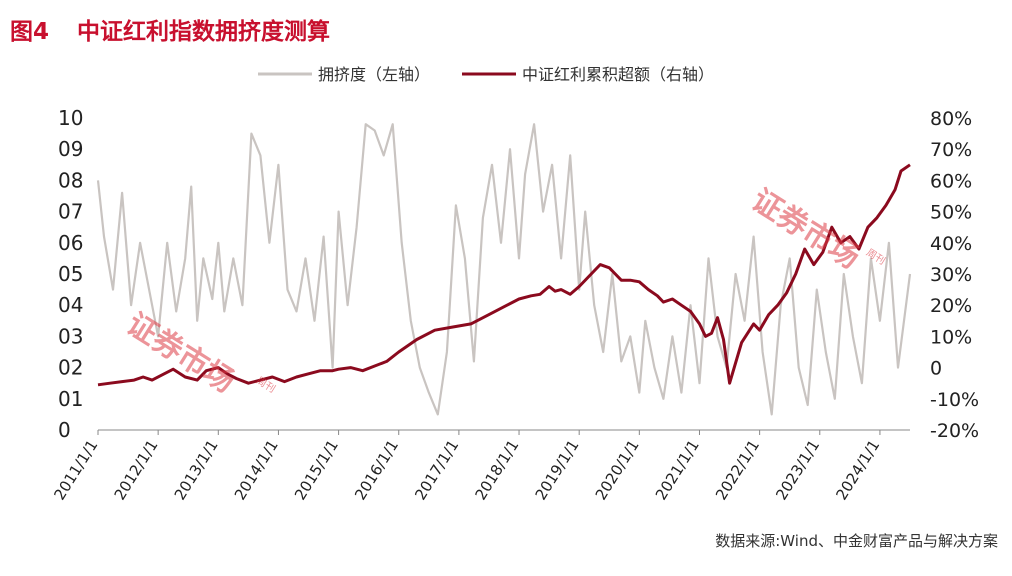 This screenshot has width=1012, height=576. I want to click on right-tick-label: 80%, so click(951, 119).